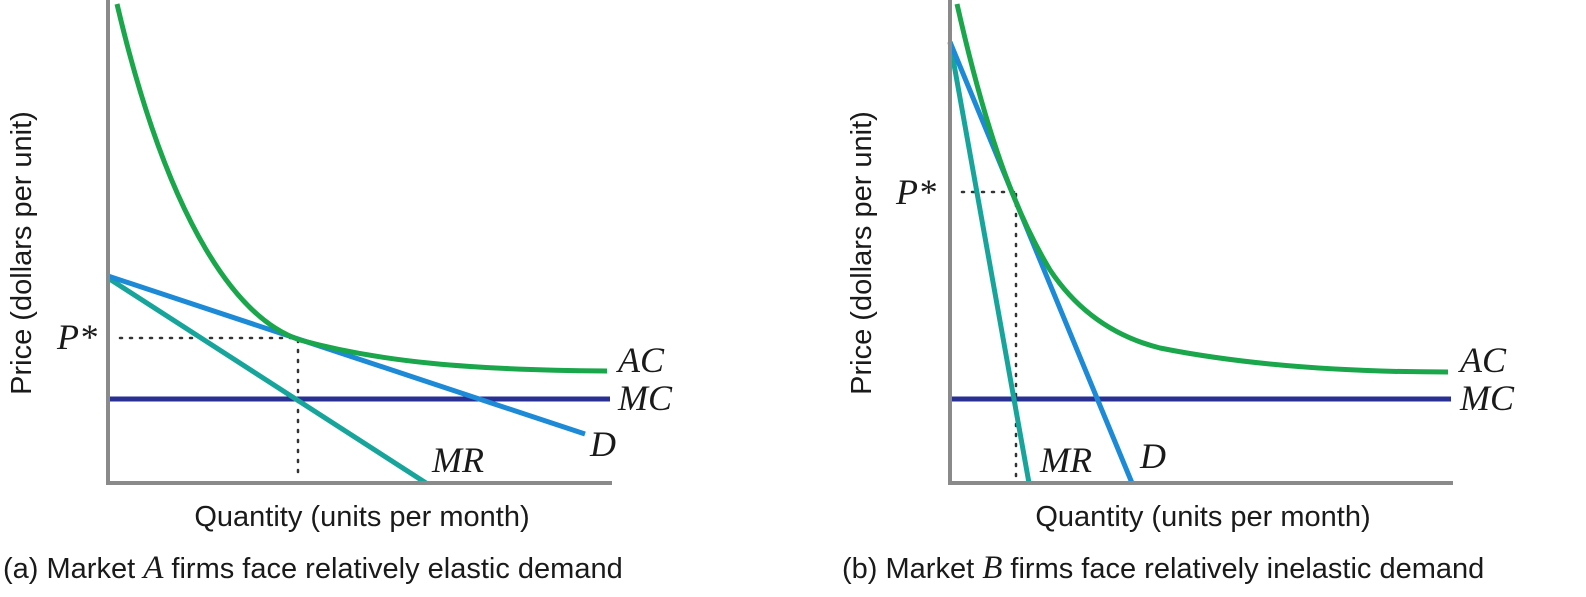 Image resolution: width=1586 pixels, height=597 pixels. What do you see at coordinates (992, 568) in the screenshot?
I see `panel-b-caption-market: B` at bounding box center [992, 568].